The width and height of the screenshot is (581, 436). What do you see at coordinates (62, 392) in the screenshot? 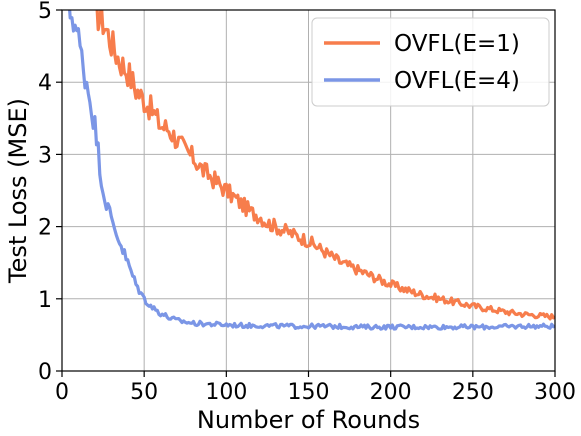
I see `x-tick-label: 0` at bounding box center [62, 392].